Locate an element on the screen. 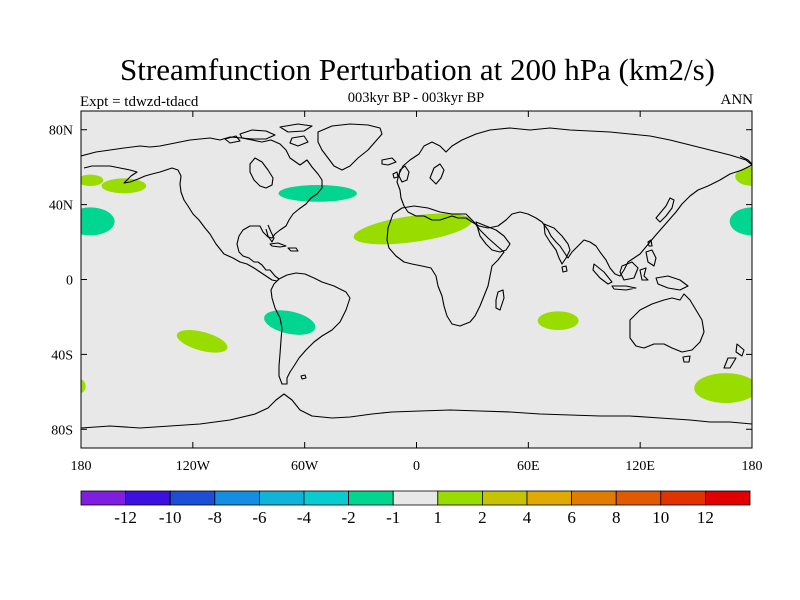  anomaly-south-pacific-edge is located at coordinates (83, 386).